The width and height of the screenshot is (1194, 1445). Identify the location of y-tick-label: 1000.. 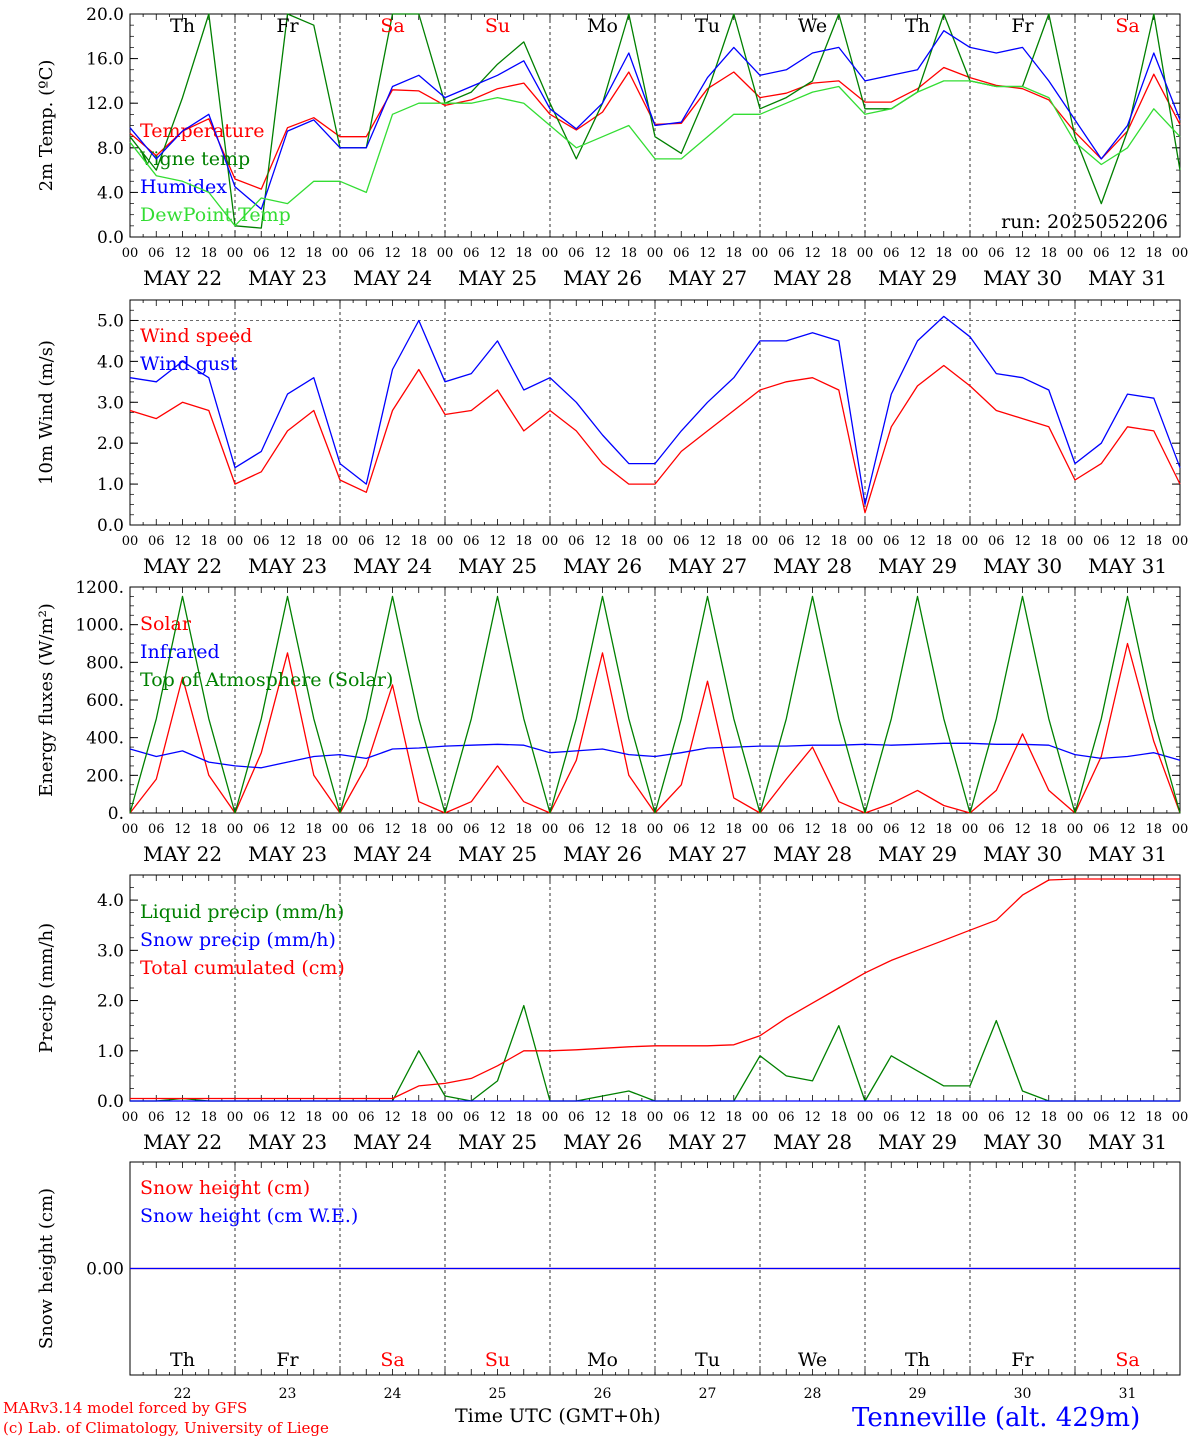
(99, 626).